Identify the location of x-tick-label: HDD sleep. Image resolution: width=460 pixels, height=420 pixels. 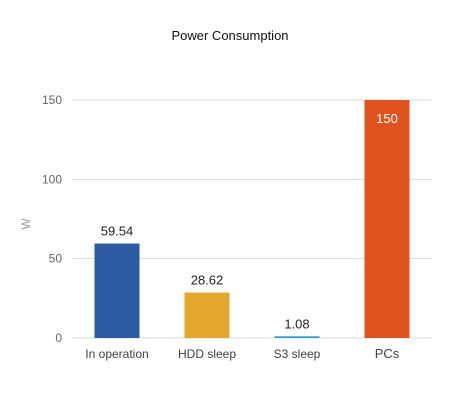
(207, 354).